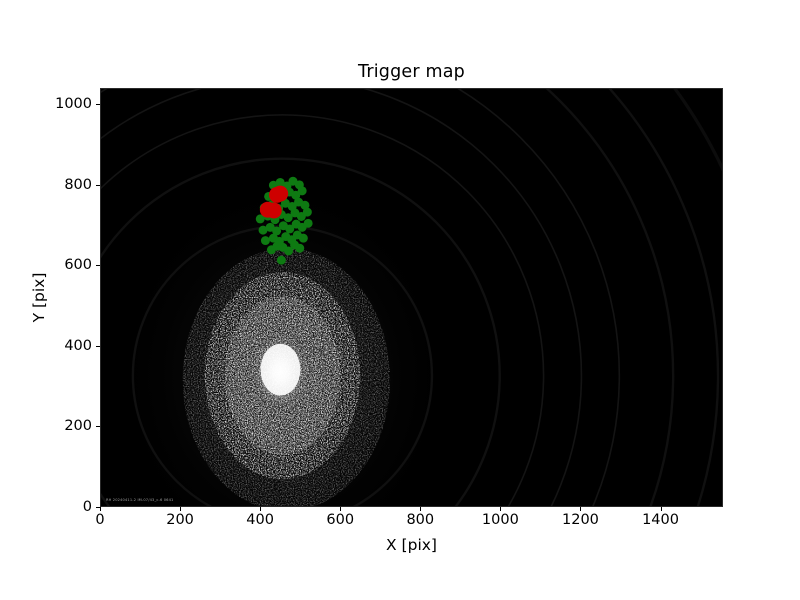  What do you see at coordinates (78, 426) in the screenshot?
I see `y-tick-label: 200` at bounding box center [78, 426].